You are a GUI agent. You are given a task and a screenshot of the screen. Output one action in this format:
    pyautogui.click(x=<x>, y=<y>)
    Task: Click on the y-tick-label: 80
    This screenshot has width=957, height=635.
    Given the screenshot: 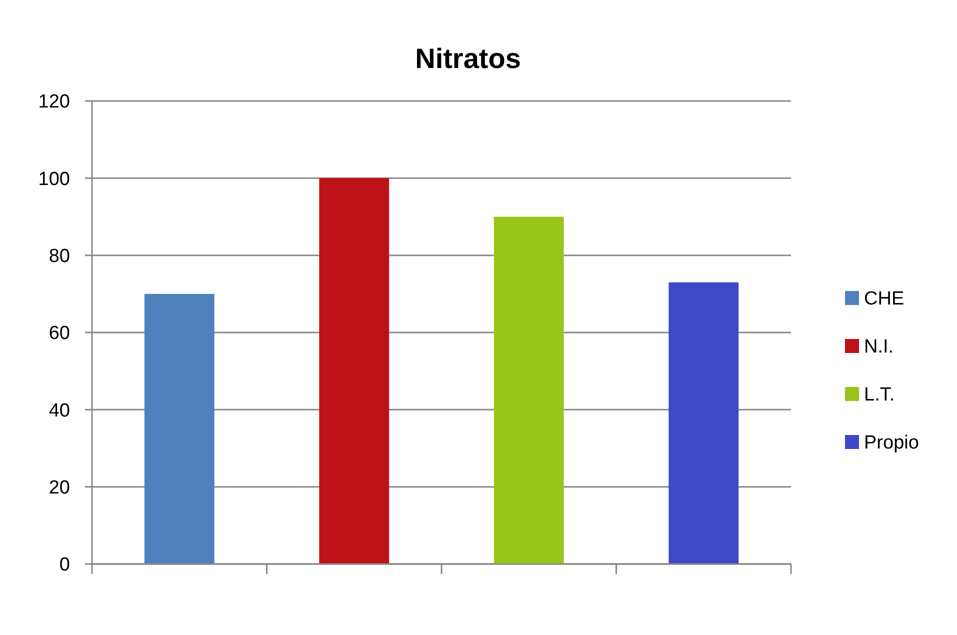 What is the action you would take?
    pyautogui.click(x=59, y=256)
    